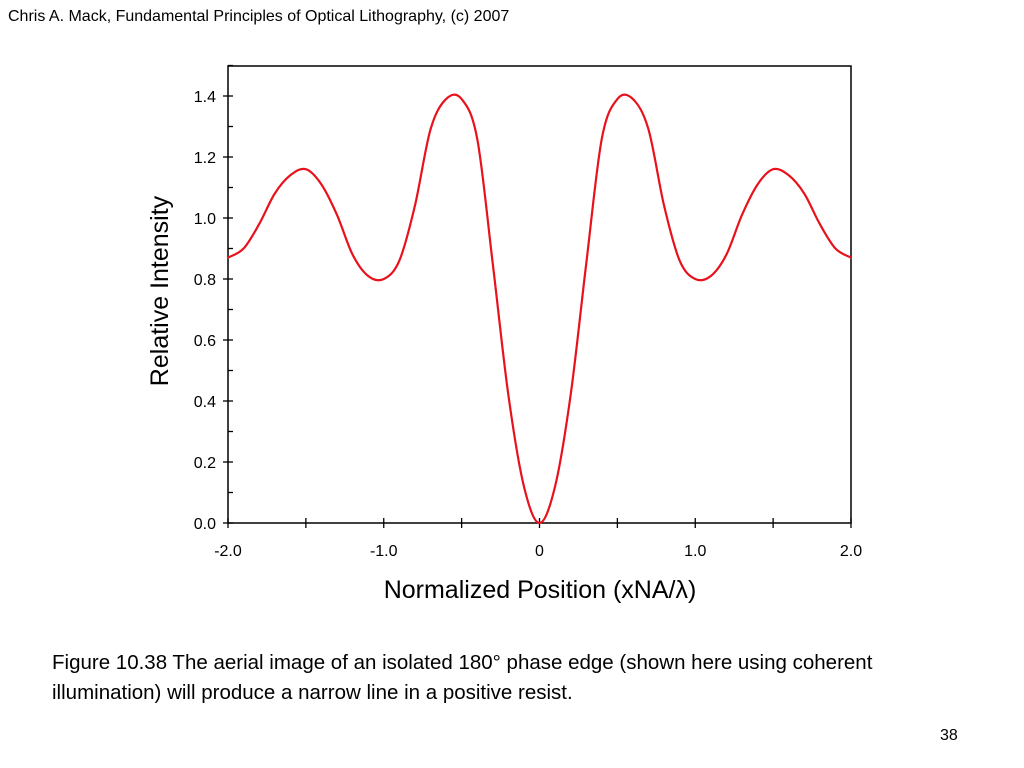 This screenshot has width=1024, height=768. I want to click on x-tick-label: 2.0, so click(851, 551).